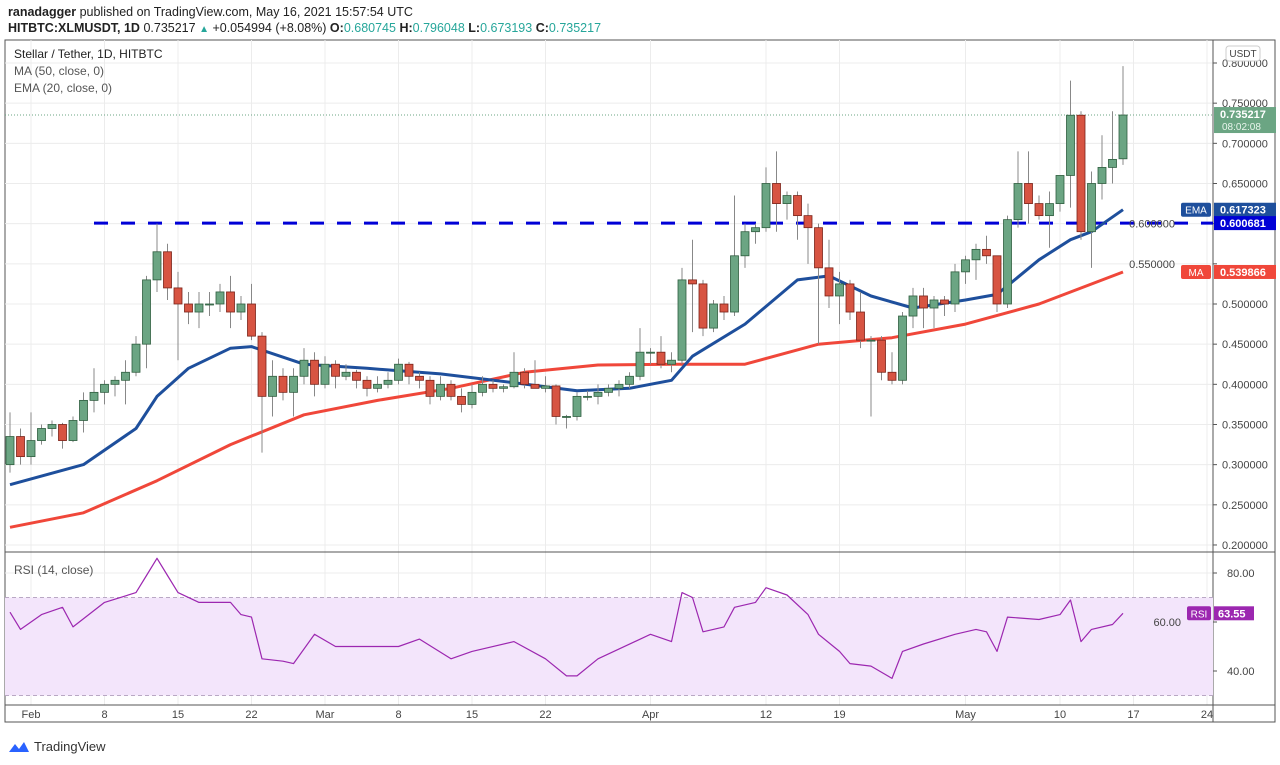  Describe the element at coordinates (542, 28) in the screenshot. I see `close-label: C:` at that location.